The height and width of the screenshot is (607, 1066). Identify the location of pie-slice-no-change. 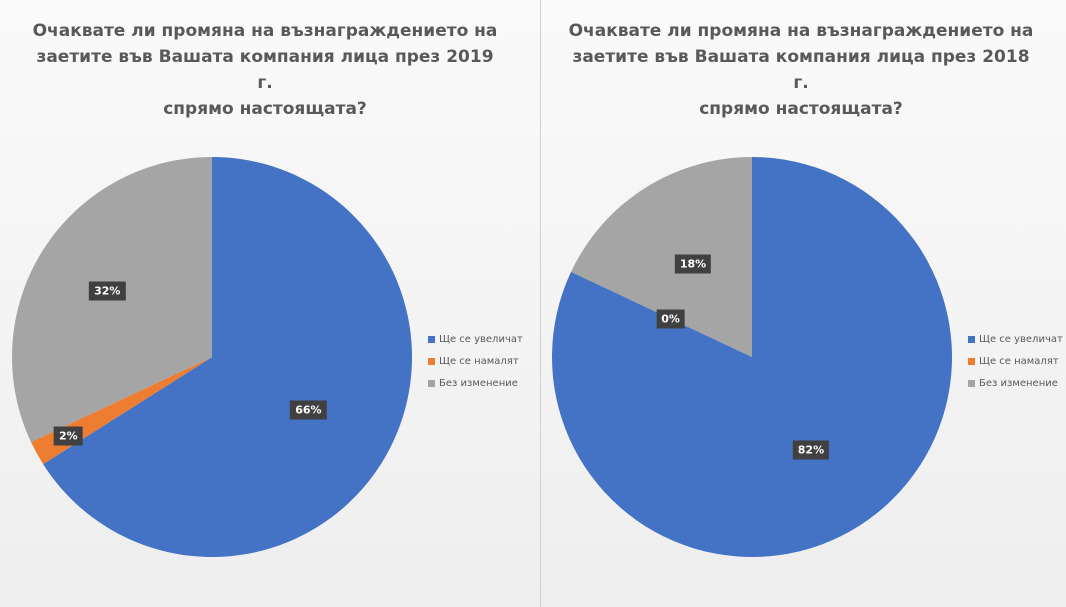
(661, 257).